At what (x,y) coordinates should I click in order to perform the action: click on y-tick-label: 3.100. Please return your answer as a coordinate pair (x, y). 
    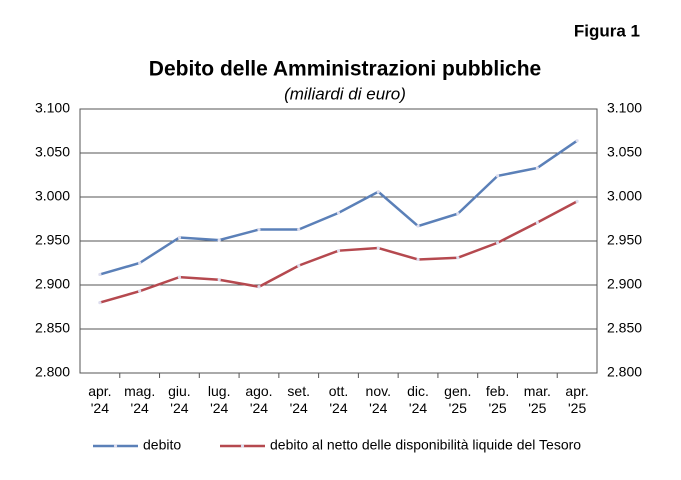
    Looking at the image, I should click on (52, 108).